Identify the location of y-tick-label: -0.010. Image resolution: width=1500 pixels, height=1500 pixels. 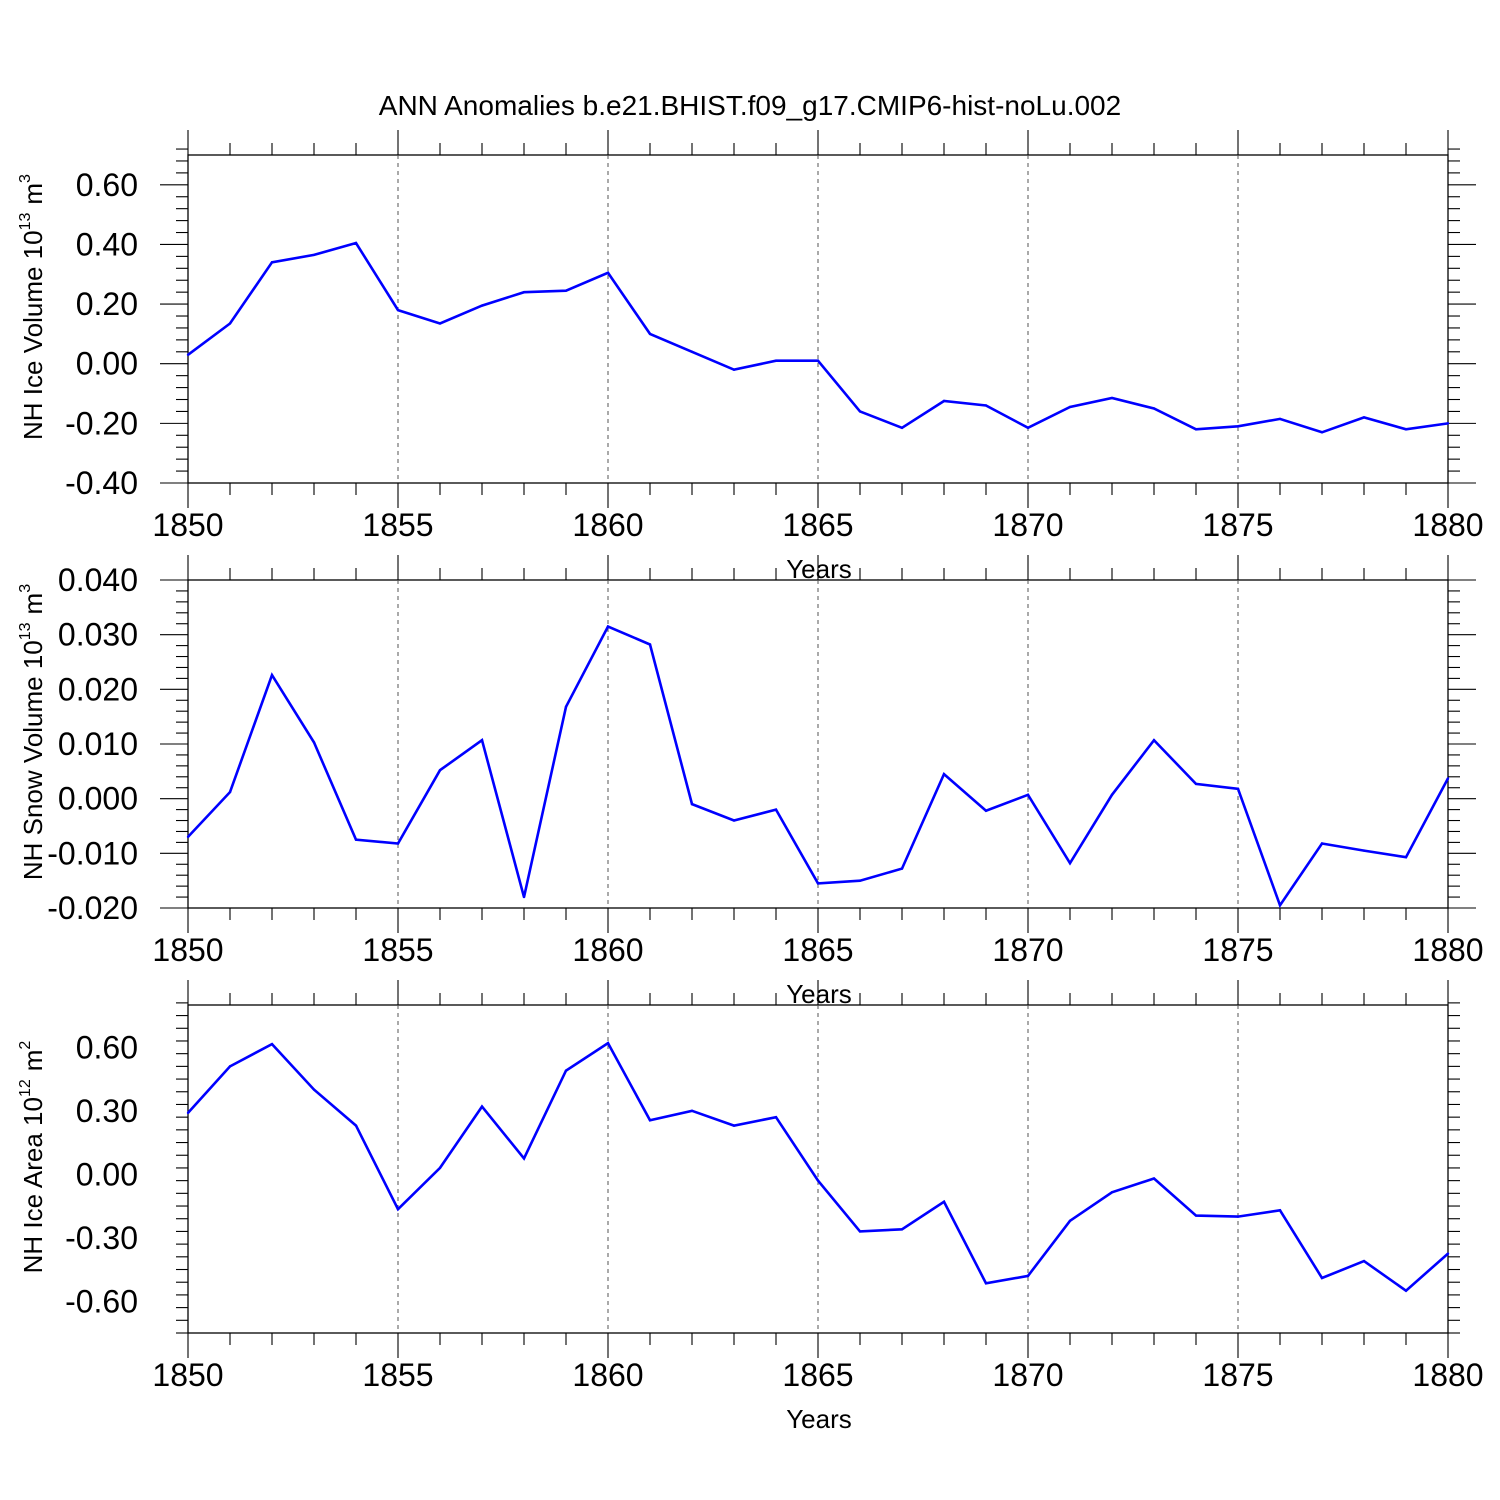
(92, 853).